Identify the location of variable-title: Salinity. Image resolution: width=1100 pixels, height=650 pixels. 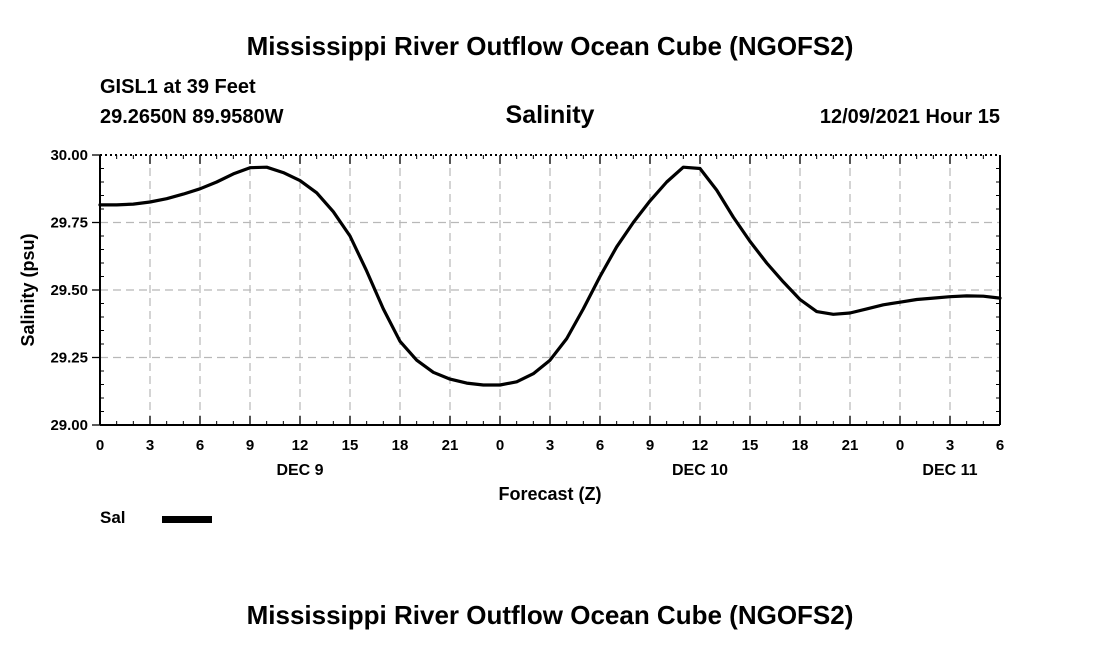
(550, 115).